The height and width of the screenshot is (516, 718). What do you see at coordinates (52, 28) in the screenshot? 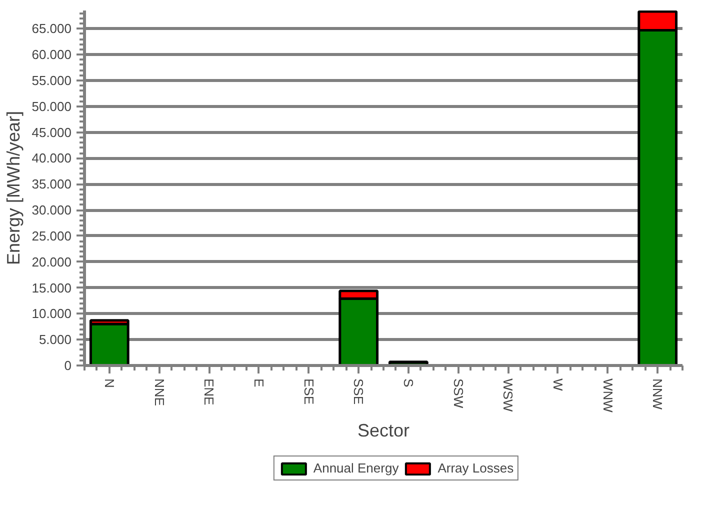
I see `y-tick-label: 65.000` at bounding box center [52, 28].